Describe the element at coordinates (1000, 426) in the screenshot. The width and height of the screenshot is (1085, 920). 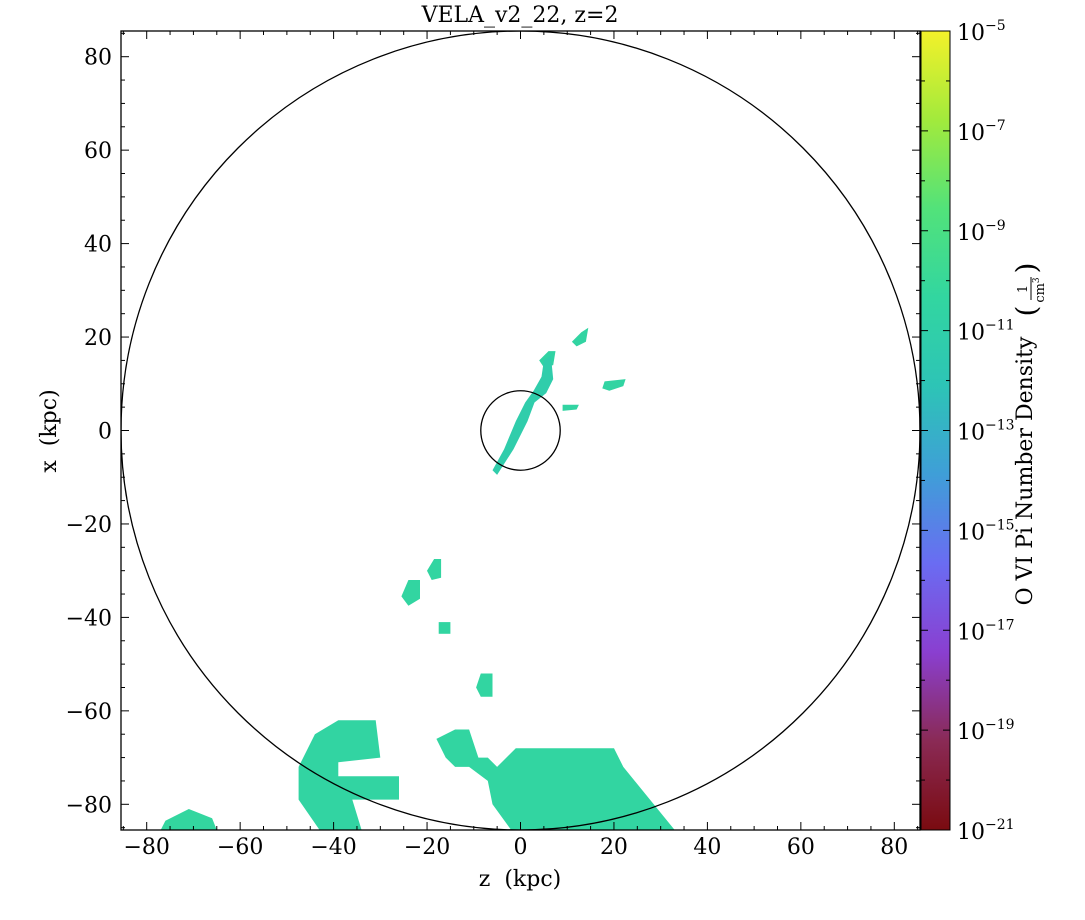
I see `colorbar-tick-exponent: −13` at that location.